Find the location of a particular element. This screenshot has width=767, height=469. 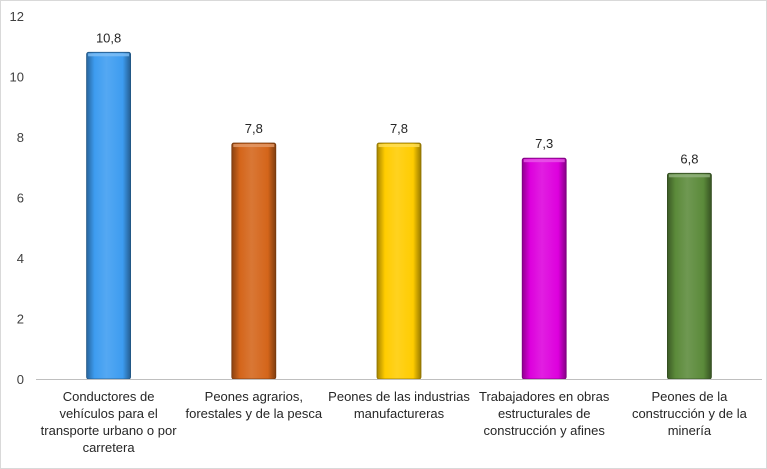

y-tick-label: 4 is located at coordinates (20, 258).